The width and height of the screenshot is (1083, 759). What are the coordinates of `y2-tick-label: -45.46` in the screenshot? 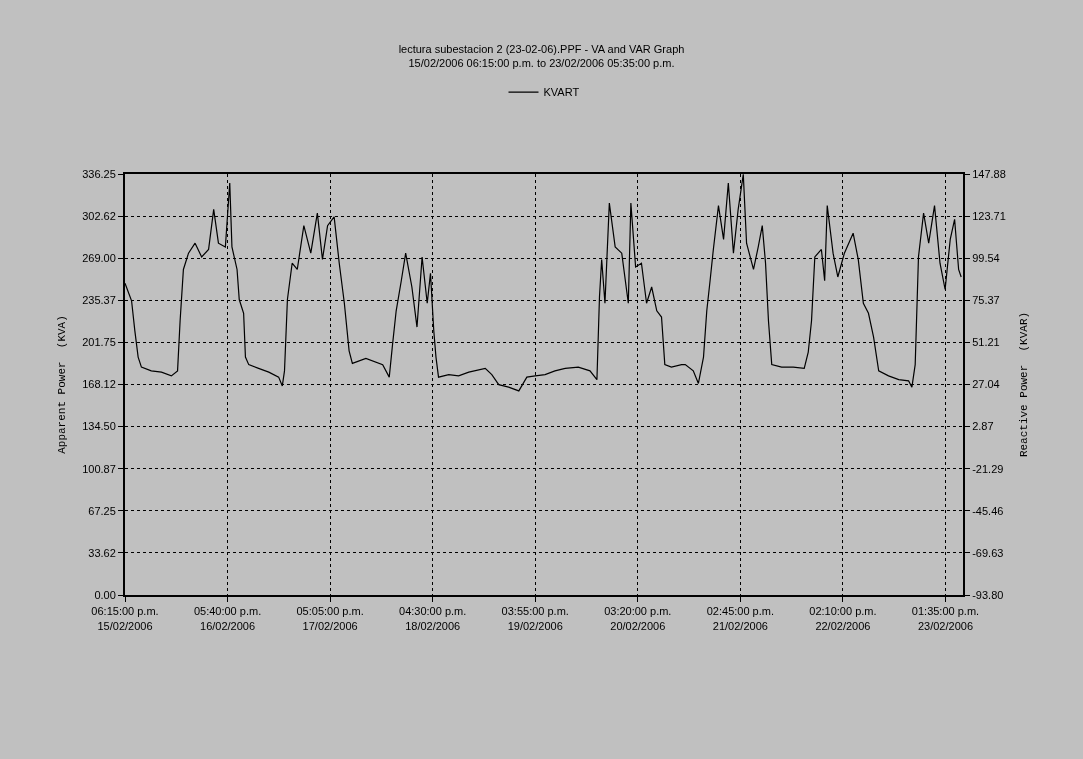 It's located at (988, 510).